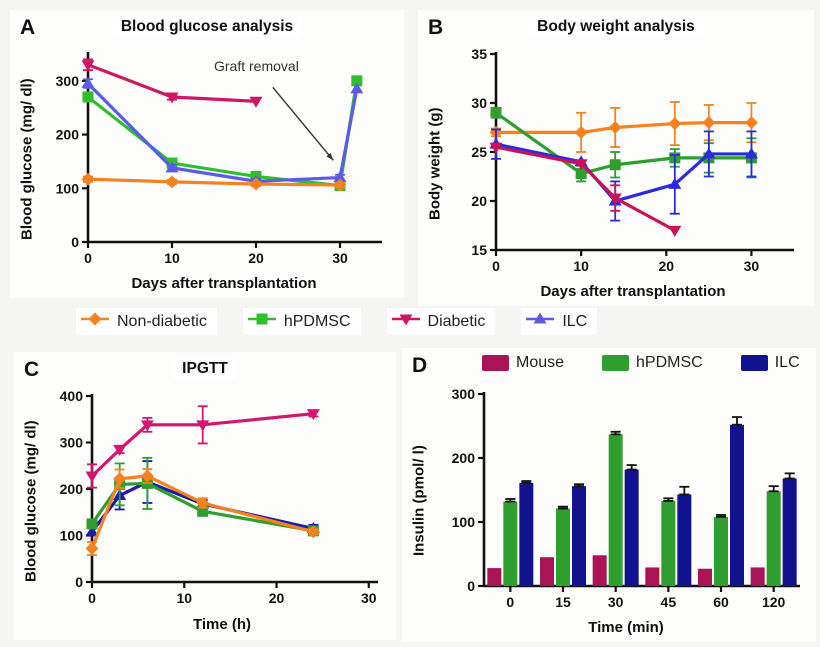 This screenshot has width=820, height=647. I want to click on main-legend: Non-diabetic hPDMSC Diabetic ILC, so click(337, 321).